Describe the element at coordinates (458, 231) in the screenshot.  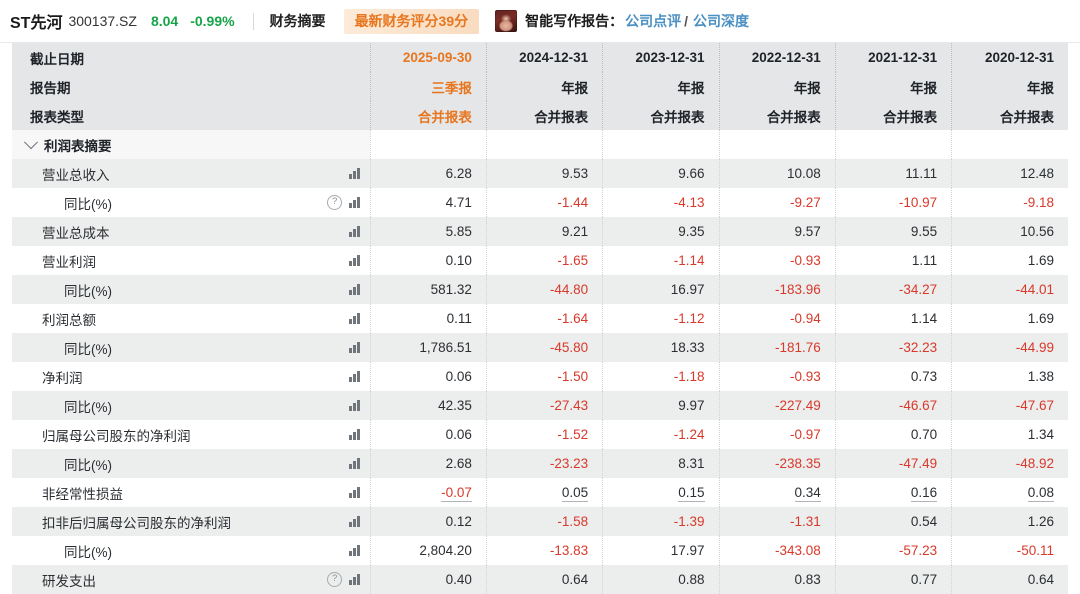
I see `cell-value: 5.85` at that location.